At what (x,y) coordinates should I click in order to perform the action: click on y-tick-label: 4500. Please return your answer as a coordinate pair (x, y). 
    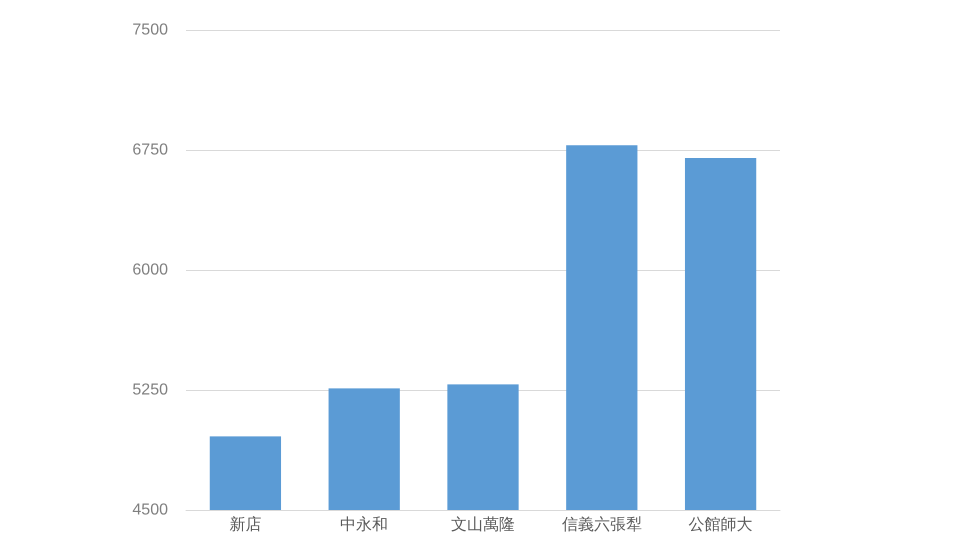
    Looking at the image, I should click on (150, 510).